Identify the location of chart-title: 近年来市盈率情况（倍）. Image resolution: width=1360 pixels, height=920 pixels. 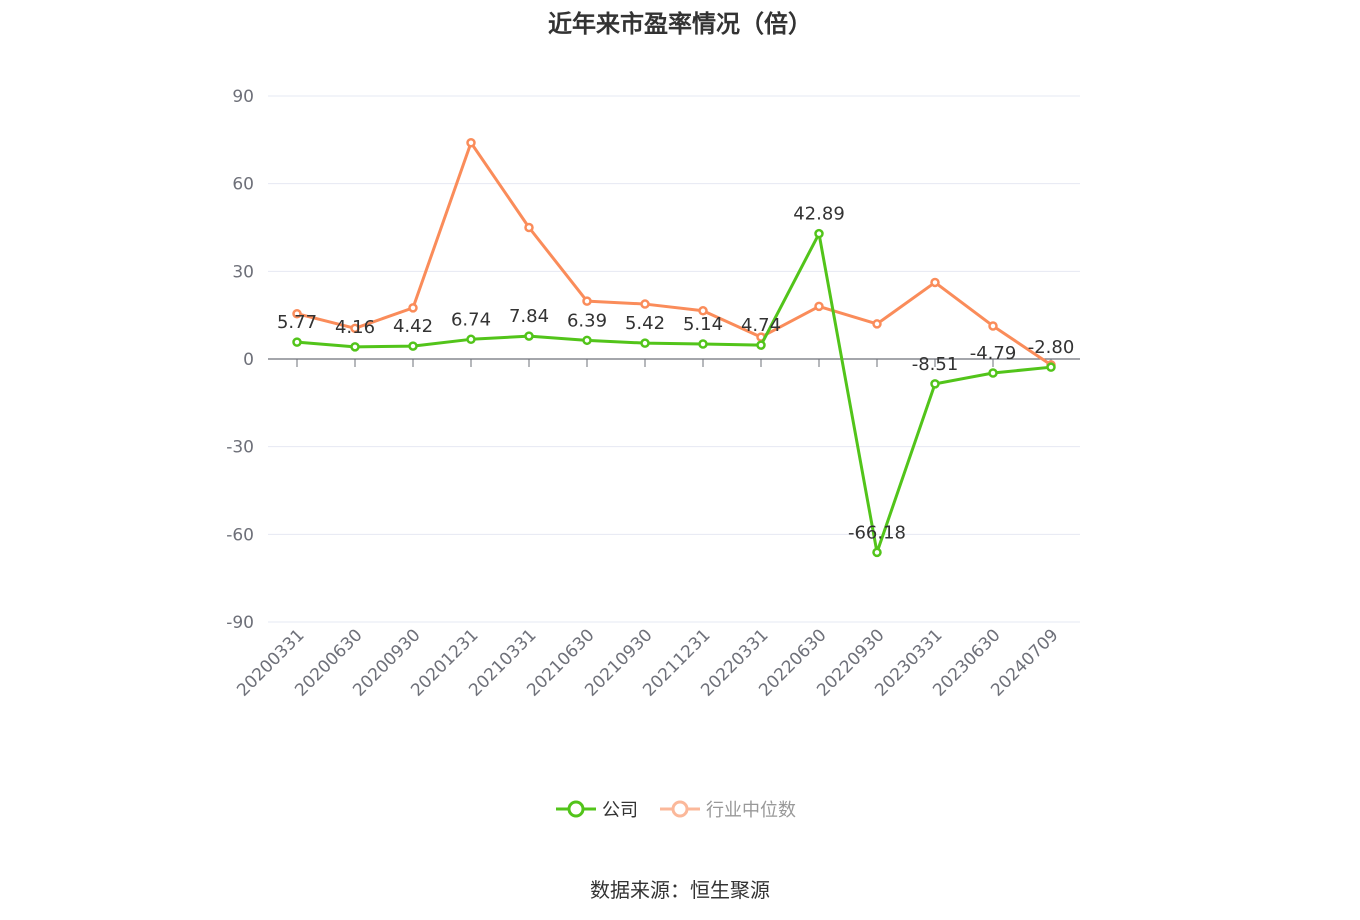
(680, 24).